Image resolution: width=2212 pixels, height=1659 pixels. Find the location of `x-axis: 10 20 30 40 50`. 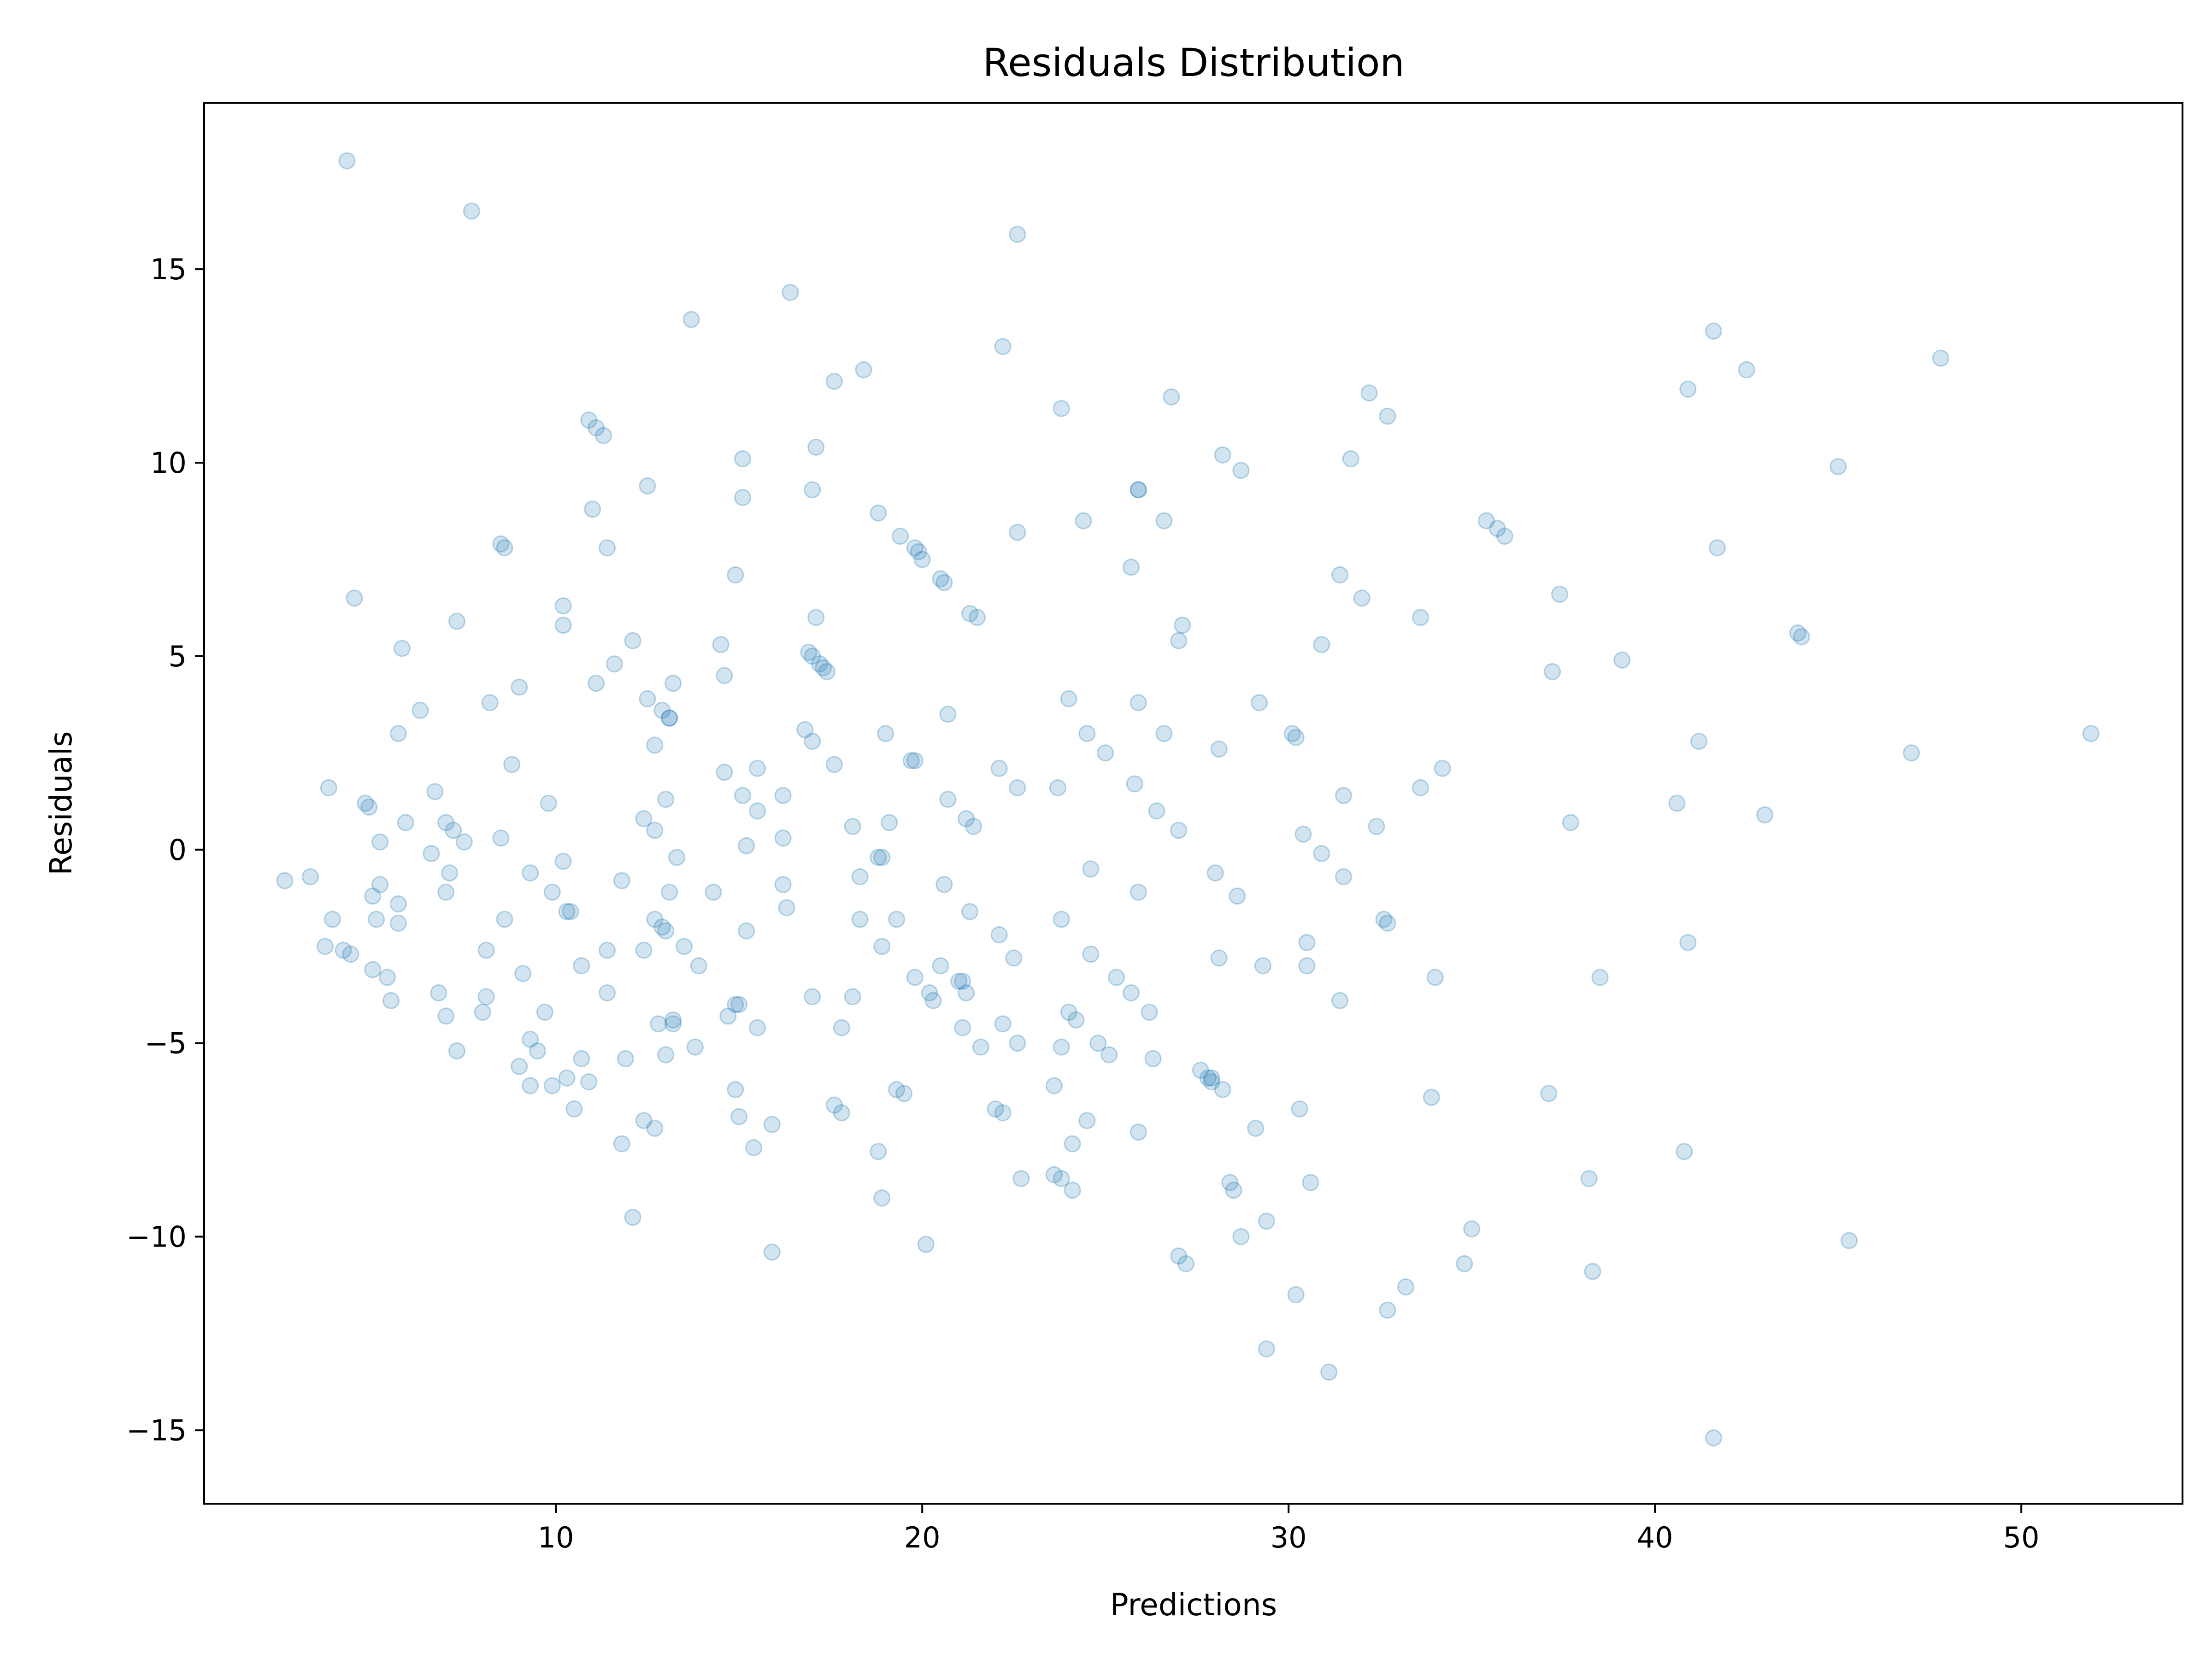

x-axis: 10 20 30 40 50 is located at coordinates (1289, 1529).